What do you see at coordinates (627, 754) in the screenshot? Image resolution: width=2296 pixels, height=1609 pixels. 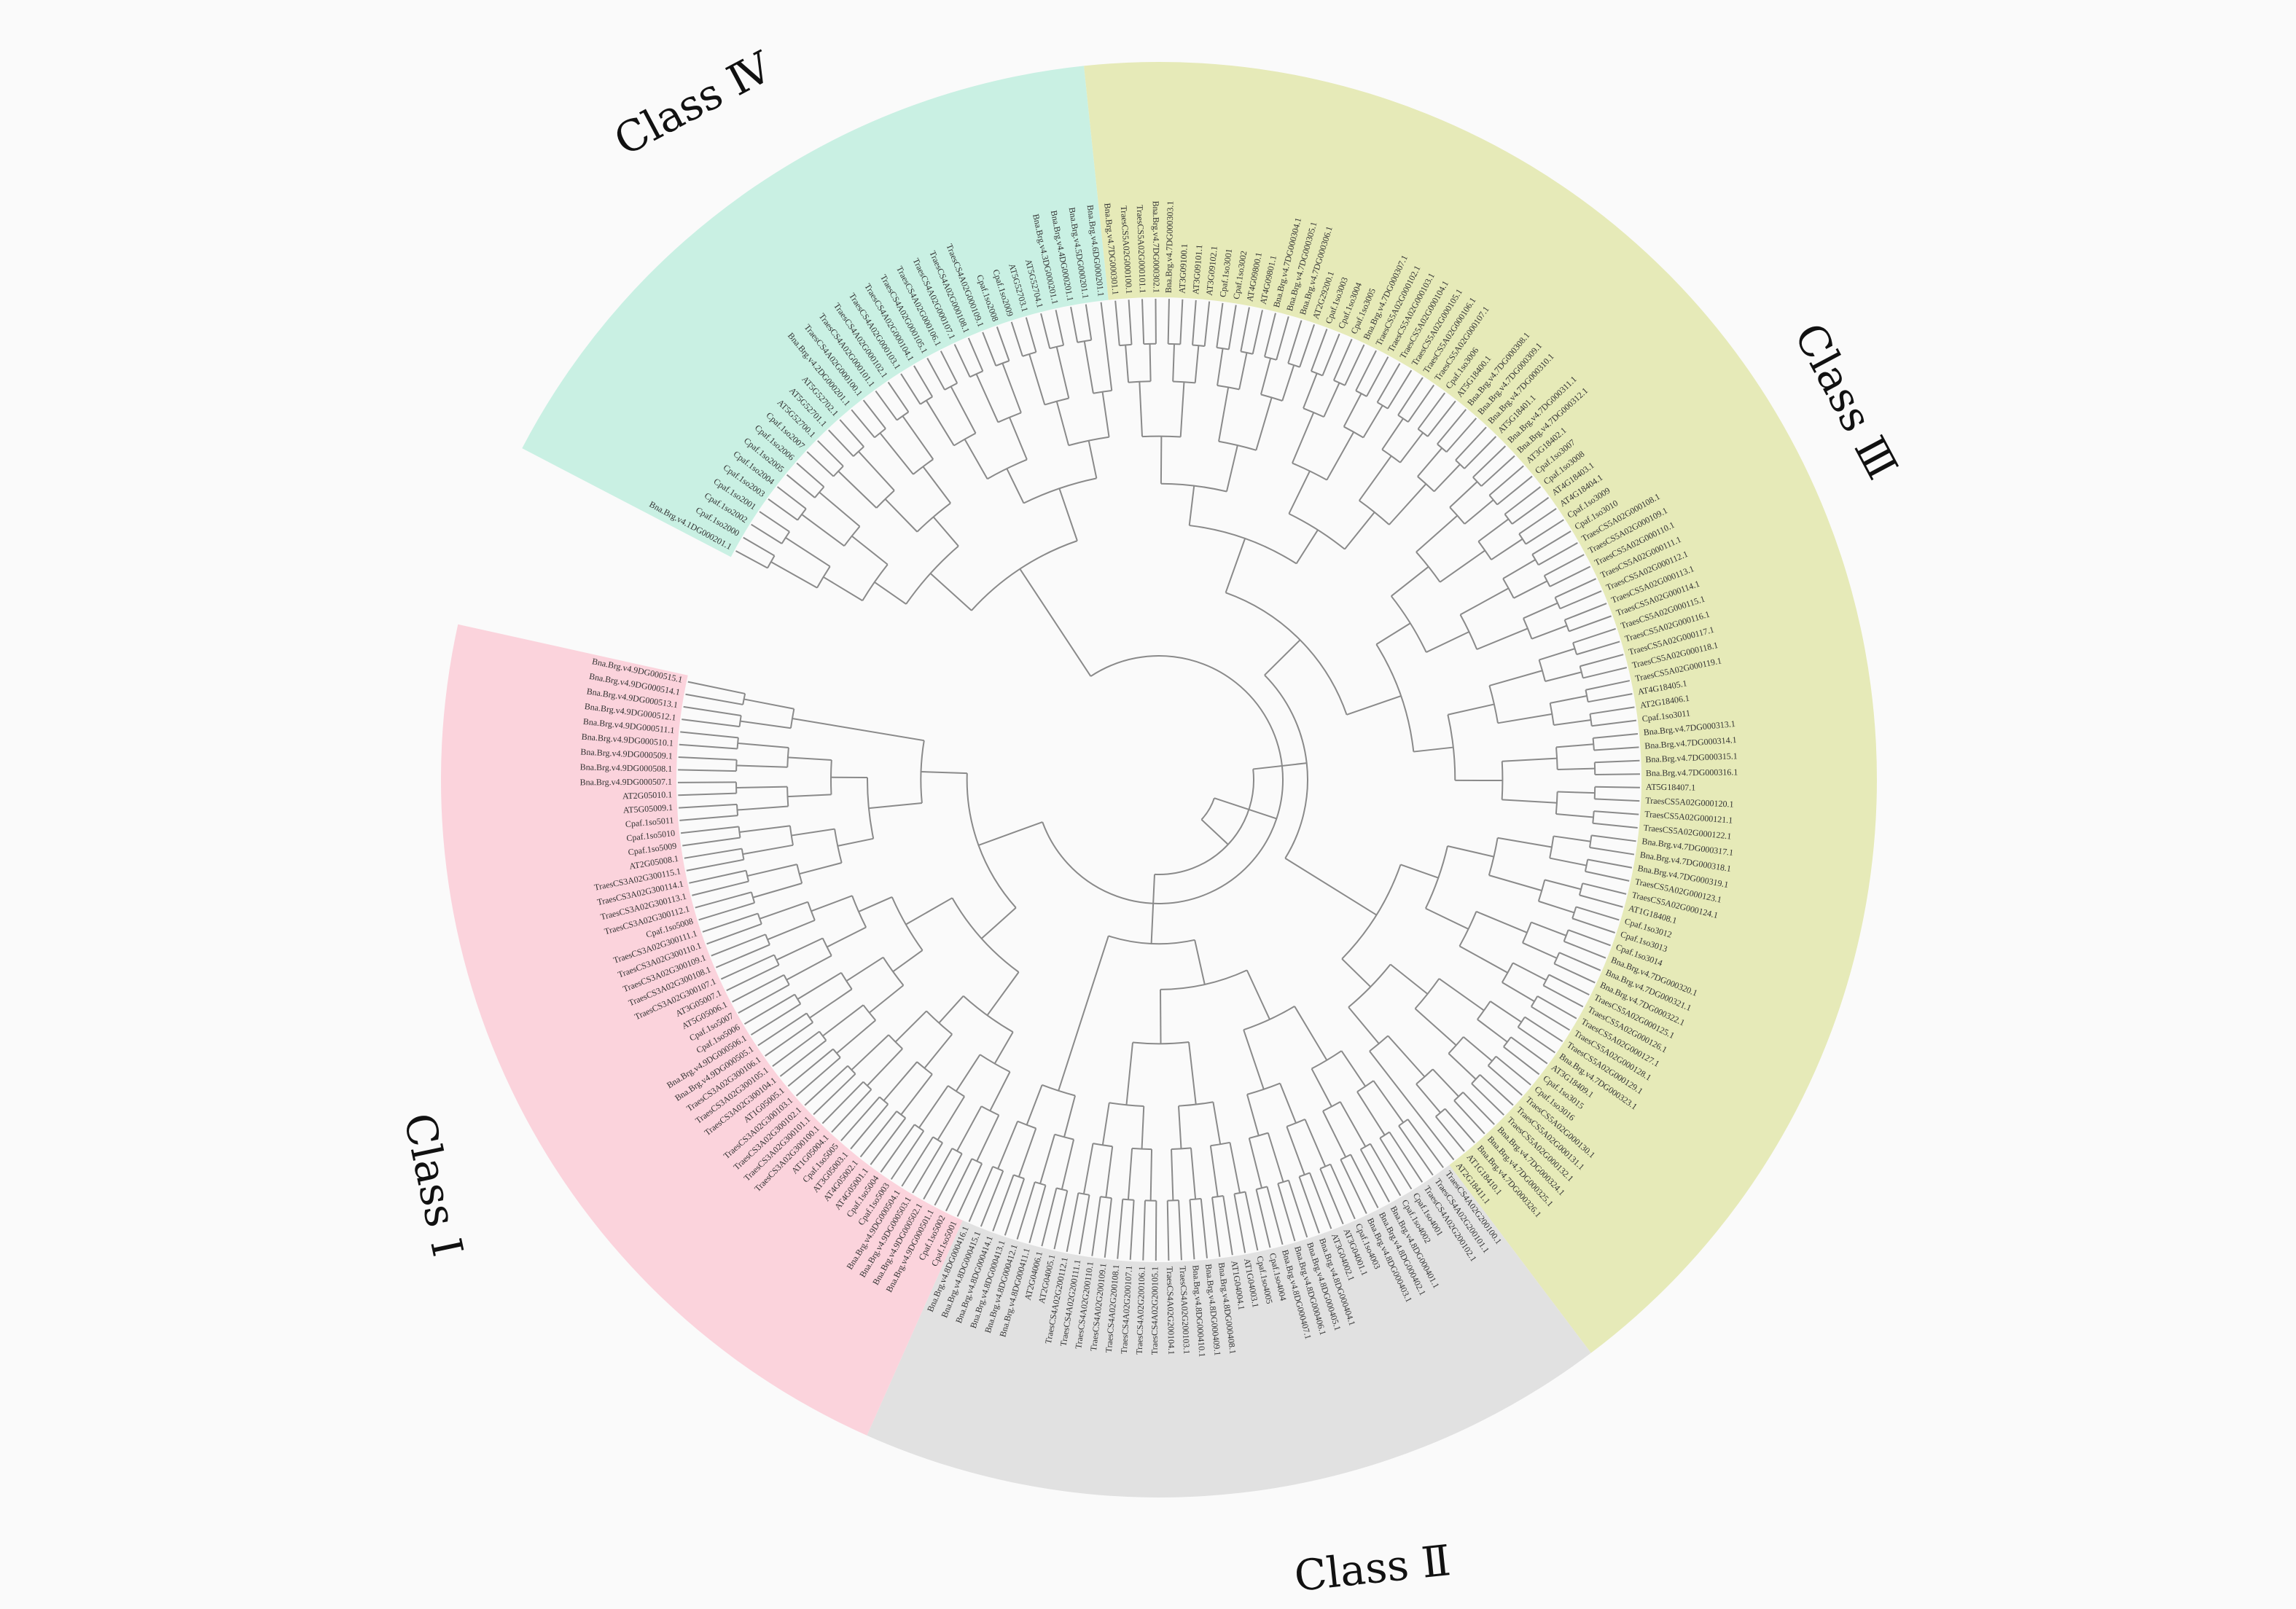 I see `leaf-label: Bna.Brg.v4.9DG000509.1` at bounding box center [627, 754].